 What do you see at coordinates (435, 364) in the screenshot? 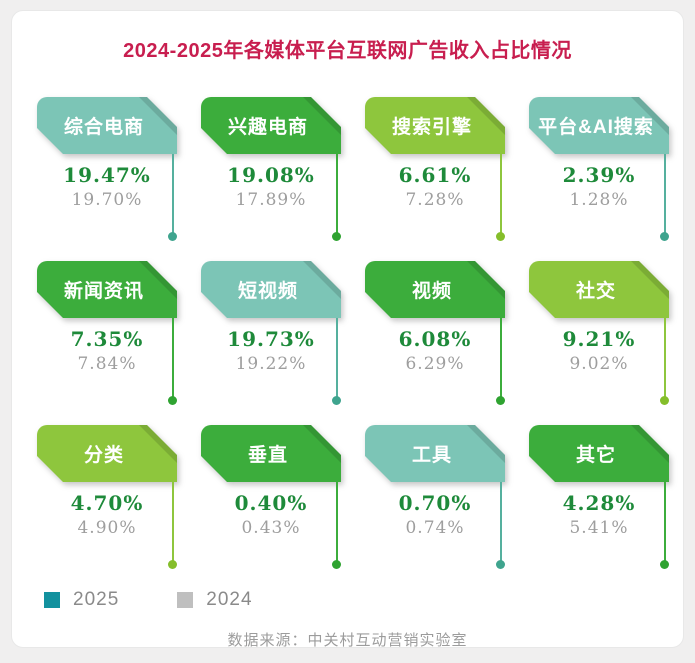
I see `value-2024: 6.29%` at bounding box center [435, 364].